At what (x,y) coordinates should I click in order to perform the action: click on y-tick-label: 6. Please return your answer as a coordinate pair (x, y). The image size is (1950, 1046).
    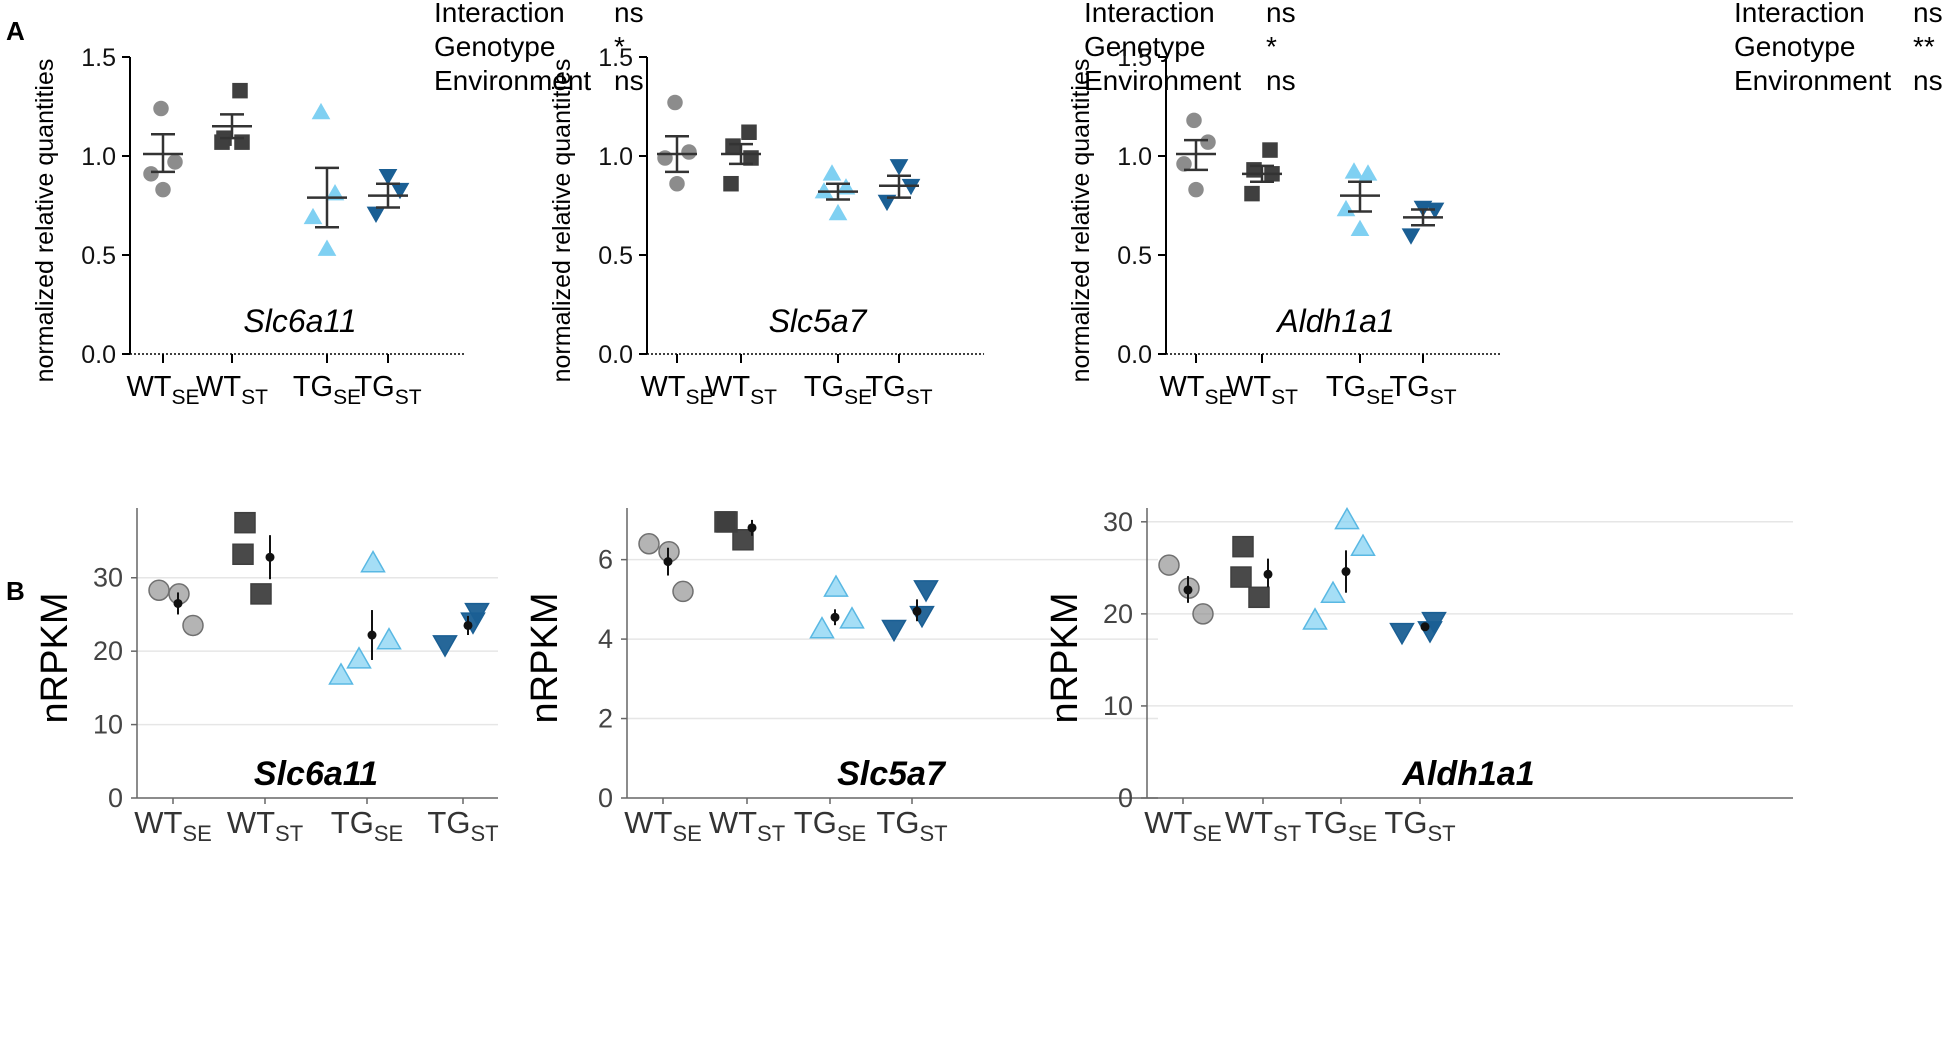
    Looking at the image, I should click on (605, 560).